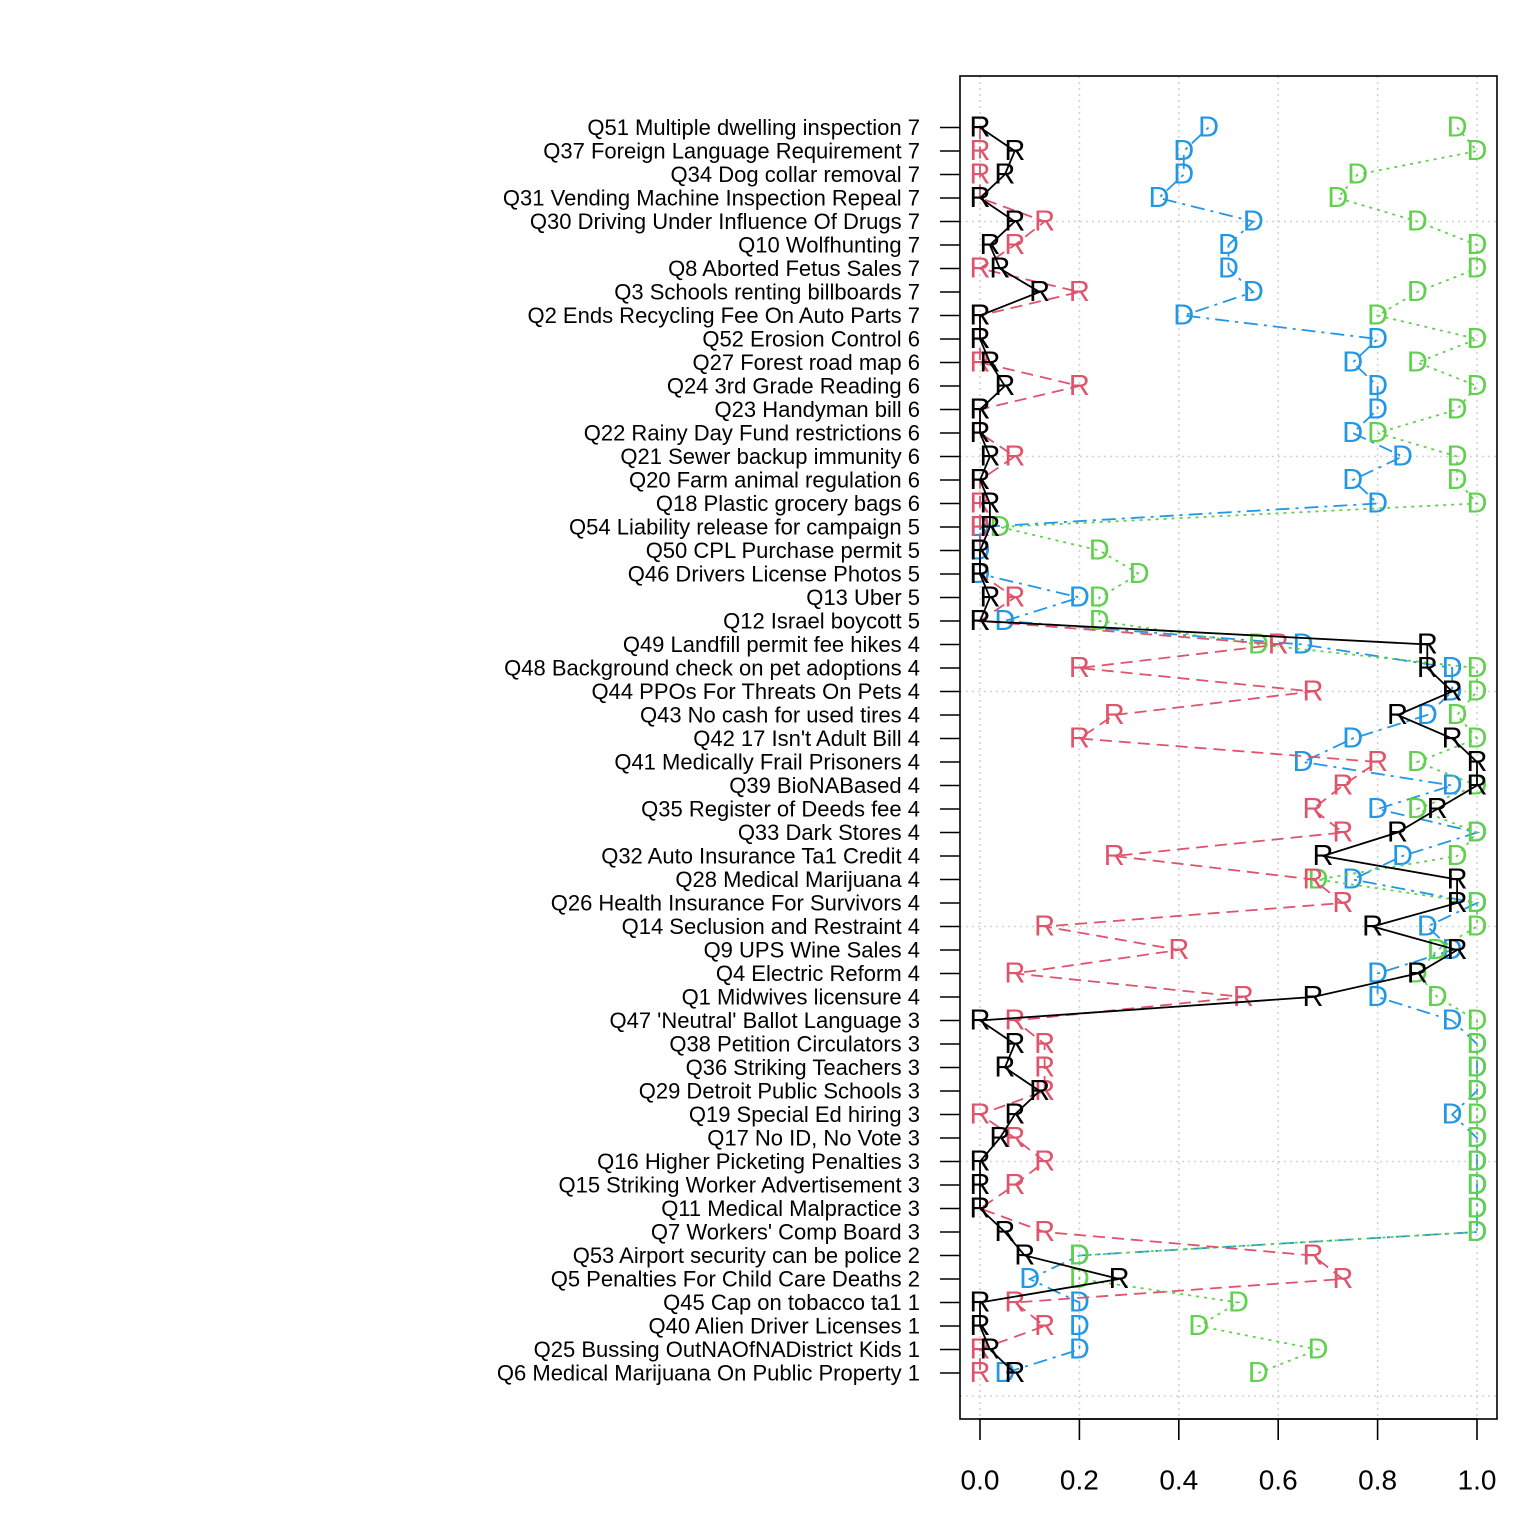  What do you see at coordinates (739, 1185) in the screenshot?
I see `y-tick-label: Q15 Striking Worker Advertisement 3` at bounding box center [739, 1185].